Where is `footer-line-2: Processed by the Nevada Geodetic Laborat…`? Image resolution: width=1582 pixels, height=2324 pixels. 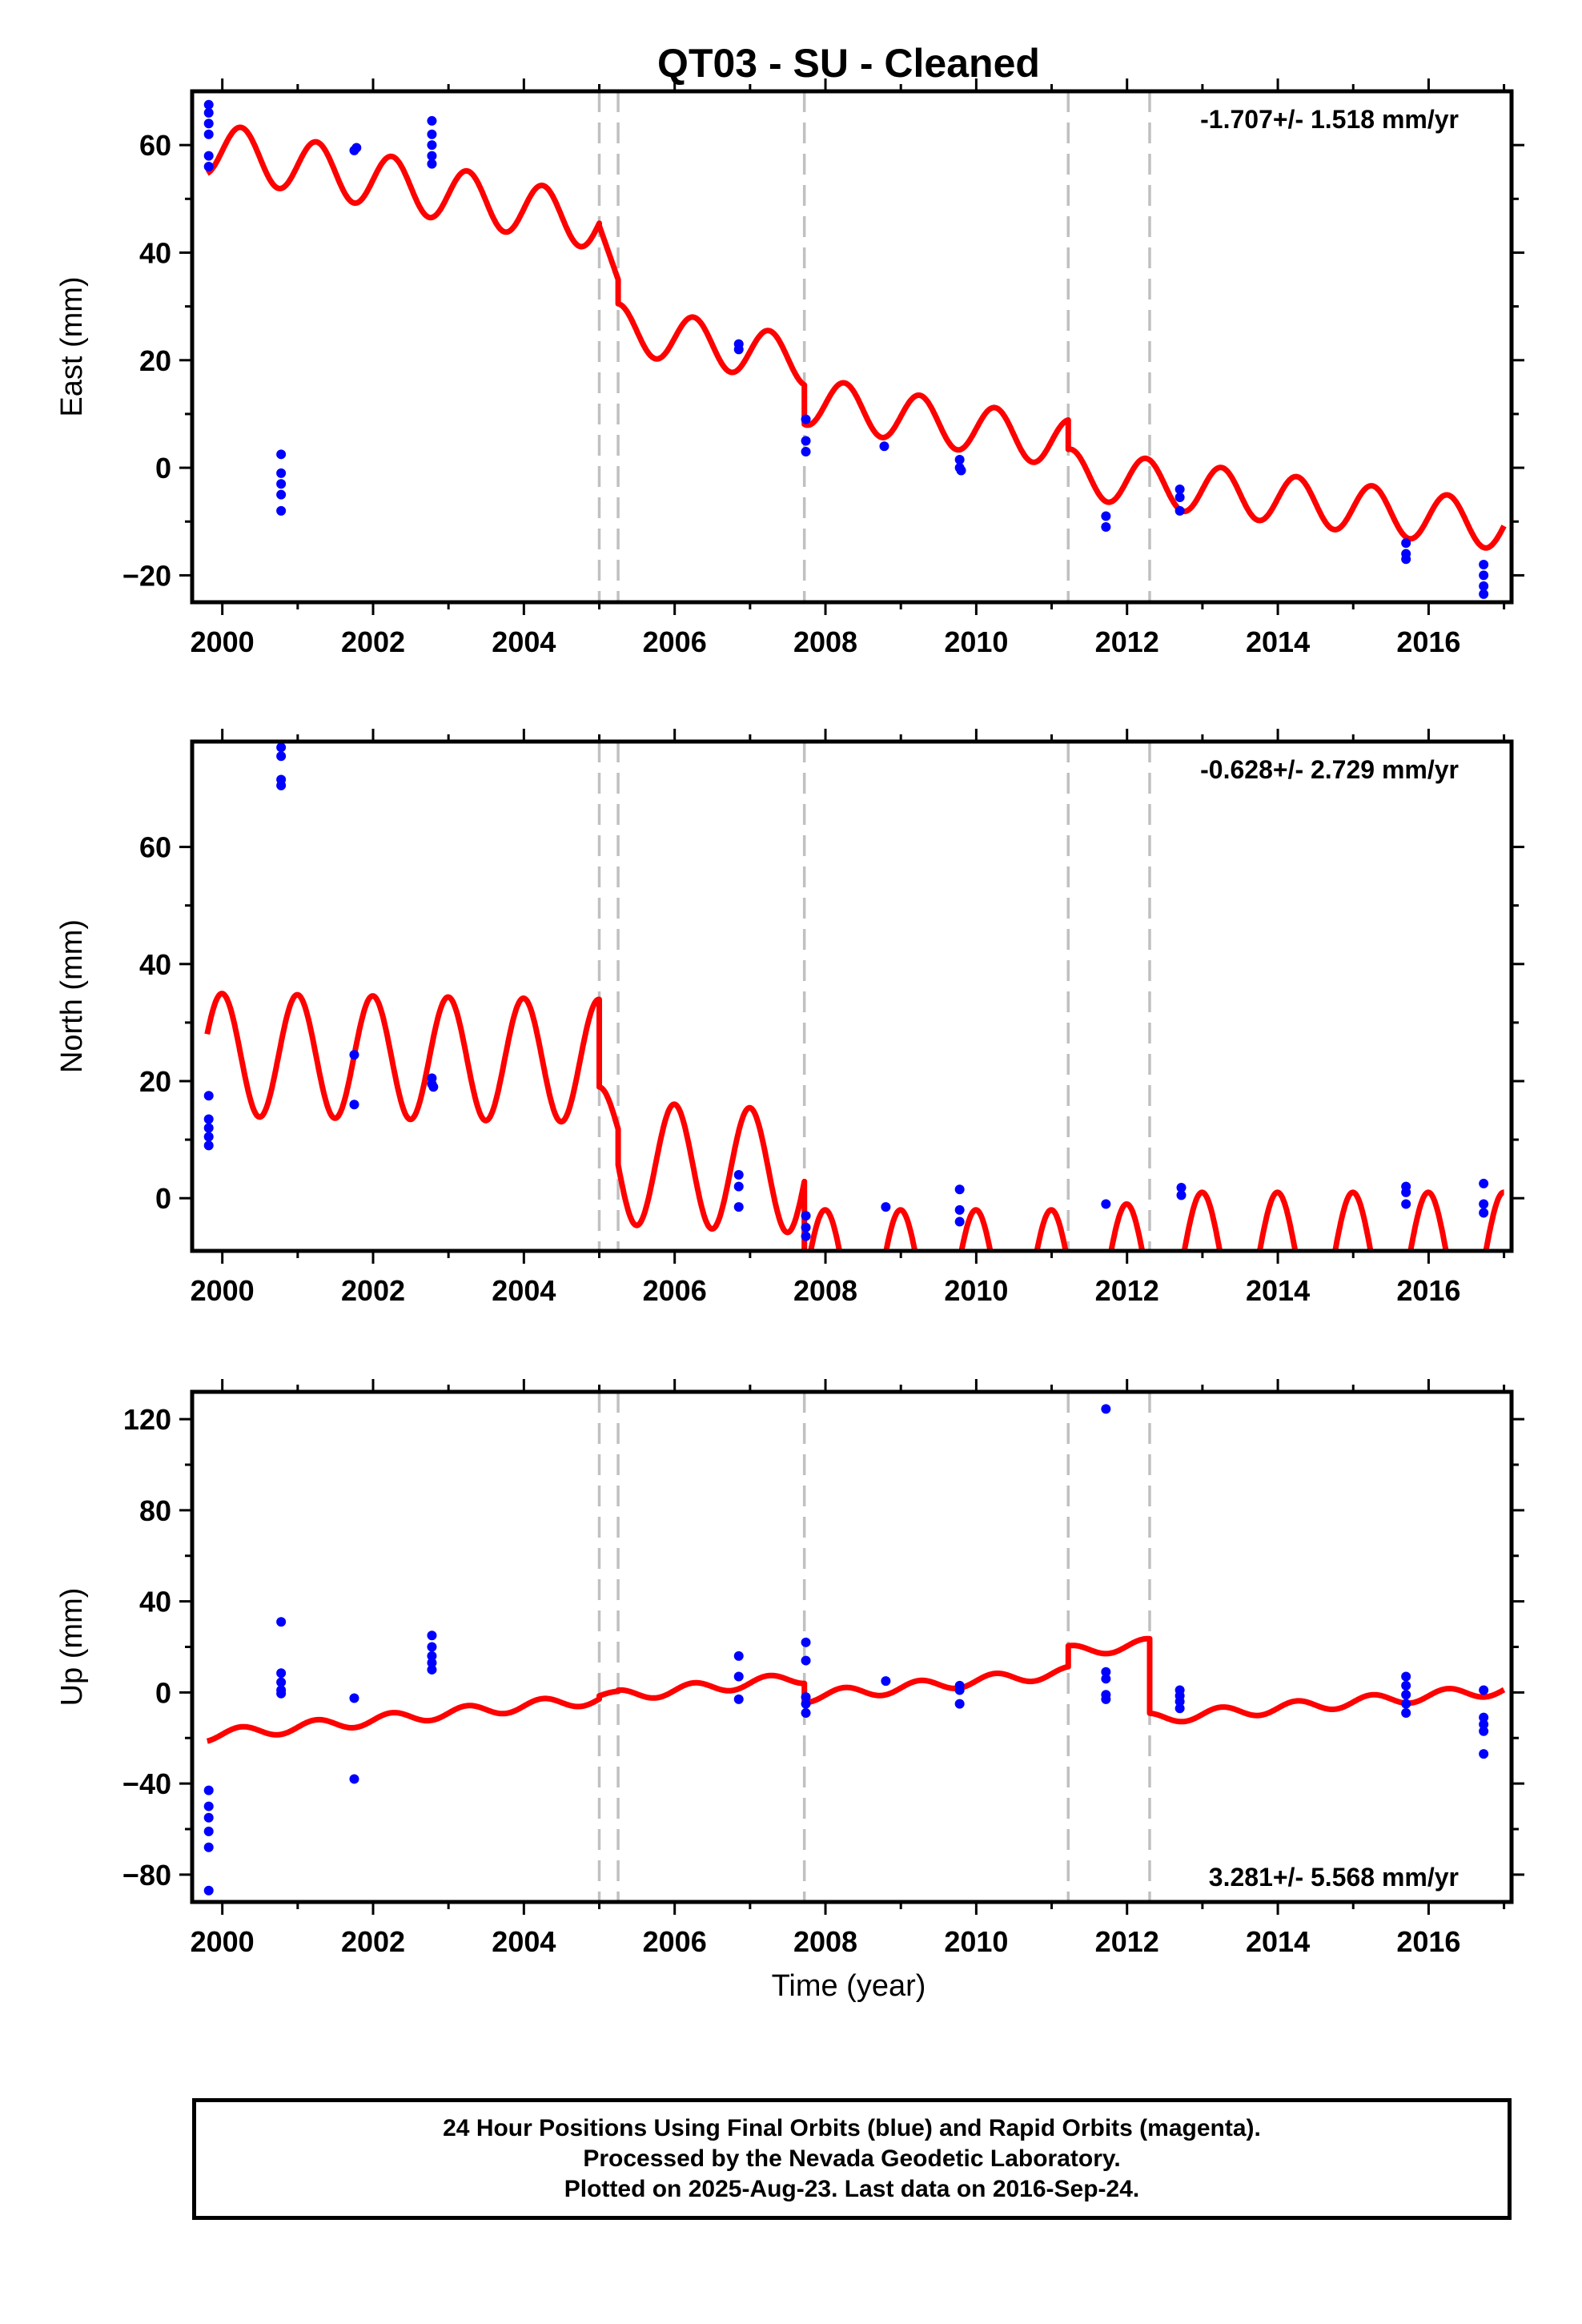
footer-line-2: Processed by the Nevada Geodetic Laborat… is located at coordinates (852, 2158).